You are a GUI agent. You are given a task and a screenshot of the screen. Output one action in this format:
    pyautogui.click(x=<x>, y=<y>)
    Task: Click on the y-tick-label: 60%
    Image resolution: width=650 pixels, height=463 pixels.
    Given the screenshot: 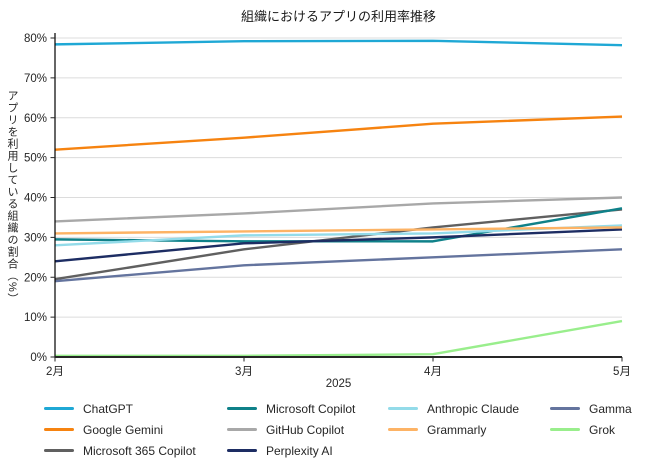 What is the action you would take?
    pyautogui.click(x=35, y=119)
    